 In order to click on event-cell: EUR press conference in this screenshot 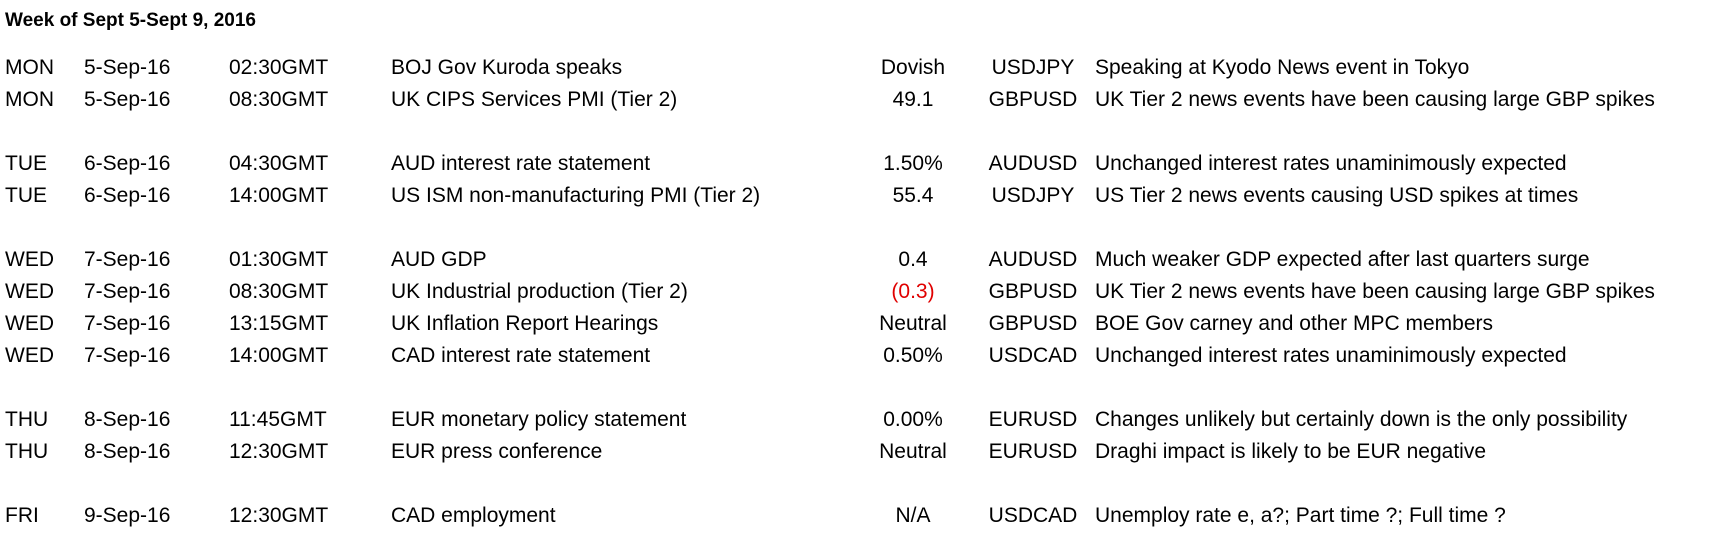, I will do `click(497, 451)`.